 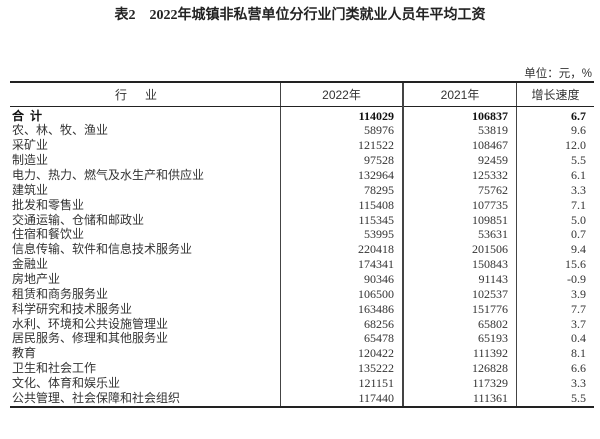 I want to click on table-row: 卫生和社会工作 135222 126828 6.6, so click(x=302, y=368).